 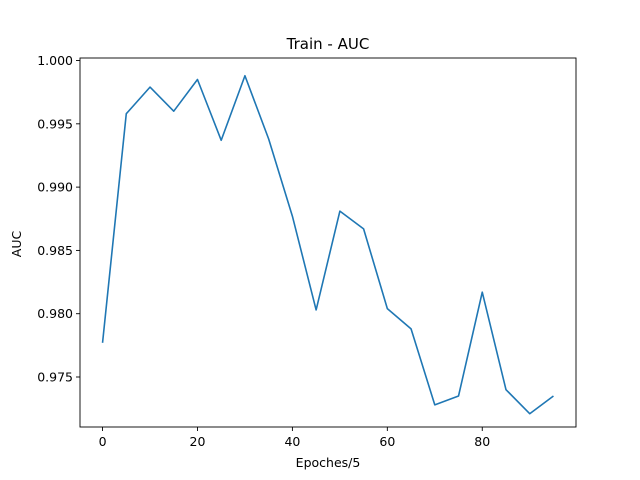 What do you see at coordinates (55, 313) in the screenshot?
I see `y-tick-label: 0.980` at bounding box center [55, 313].